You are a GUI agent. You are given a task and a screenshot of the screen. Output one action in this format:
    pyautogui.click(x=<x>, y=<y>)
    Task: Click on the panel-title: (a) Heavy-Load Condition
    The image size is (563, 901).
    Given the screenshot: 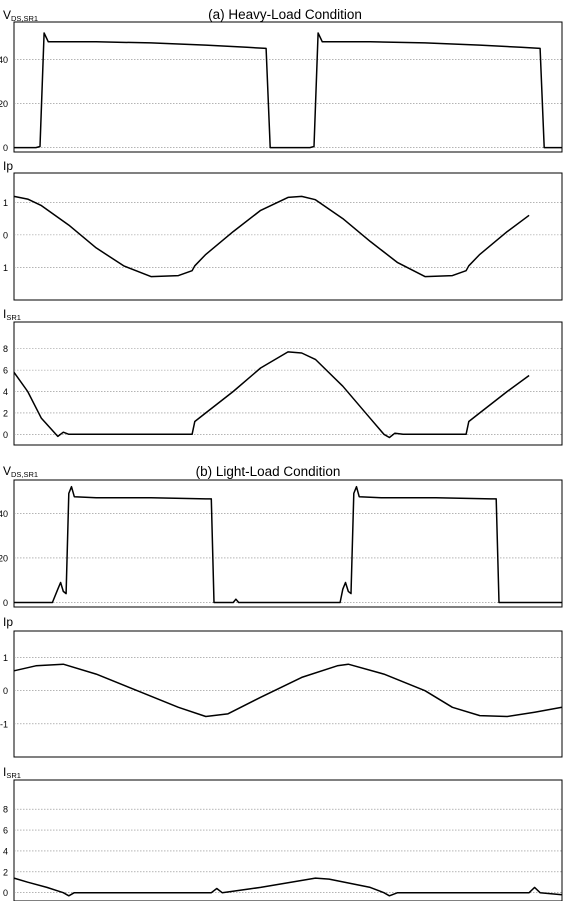 What is the action you would take?
    pyautogui.click(x=285, y=14)
    